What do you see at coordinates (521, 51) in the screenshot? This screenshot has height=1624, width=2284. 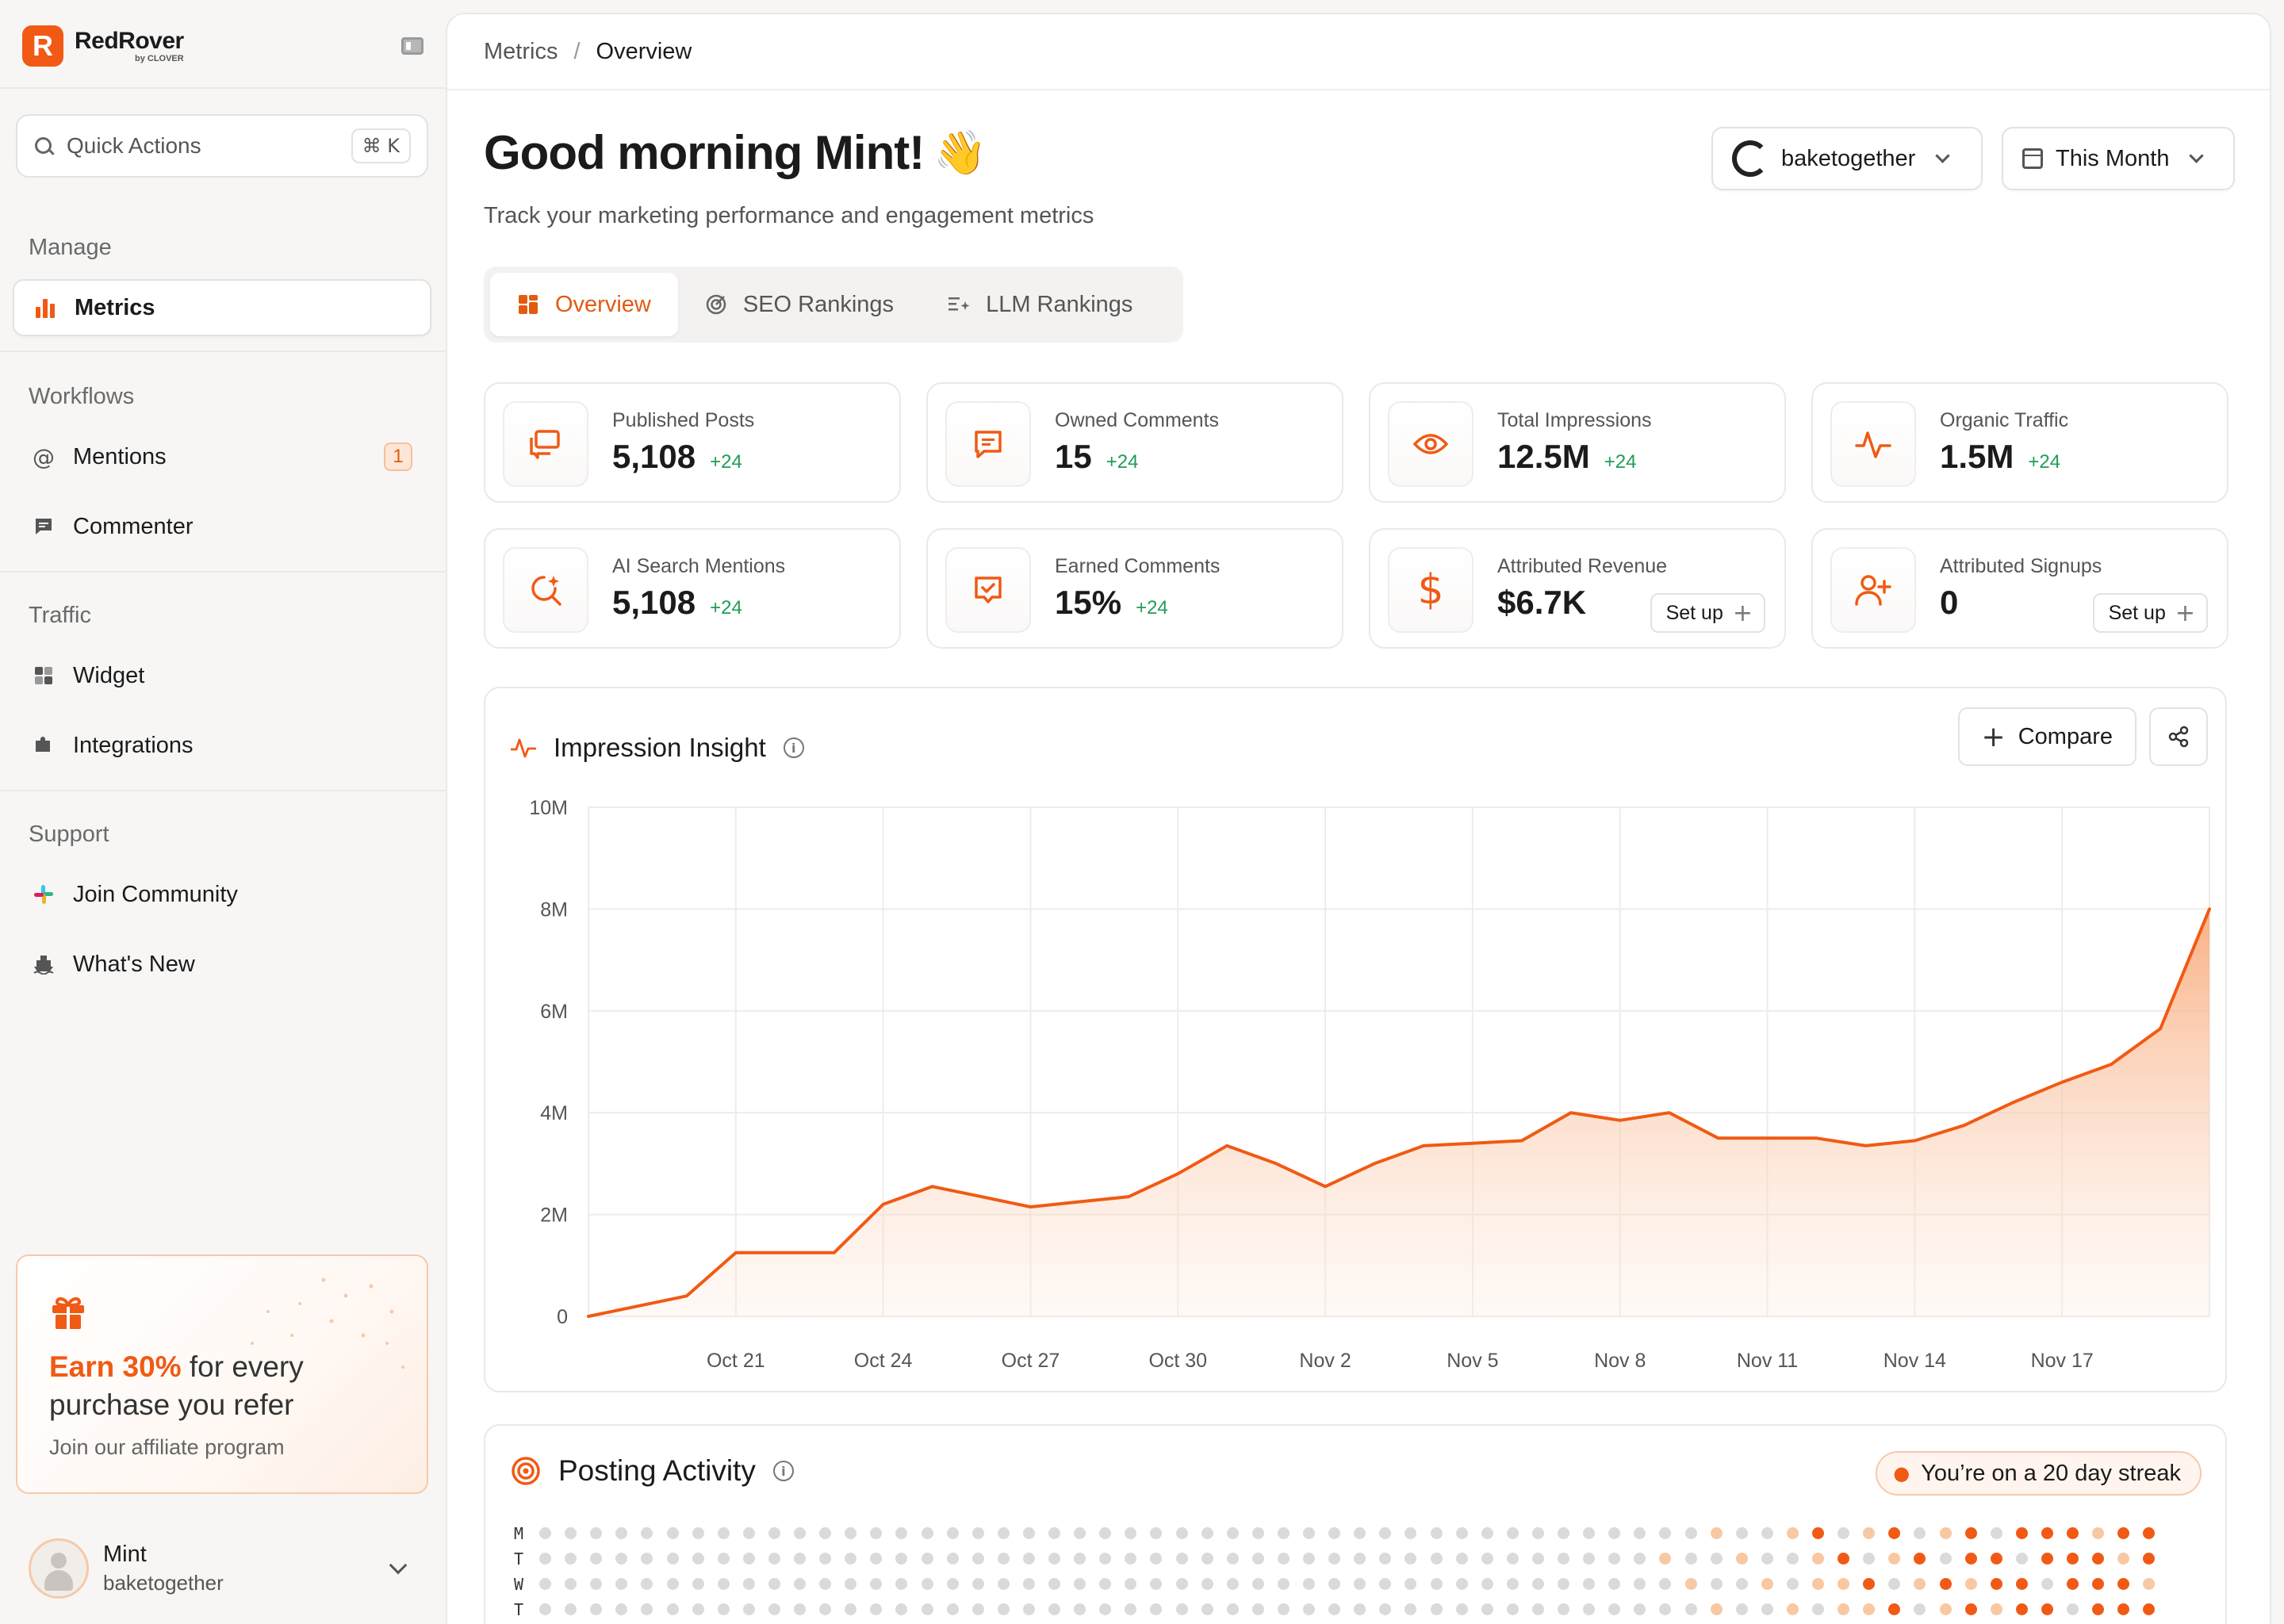 I see `breadcrumb-parent: Metrics` at bounding box center [521, 51].